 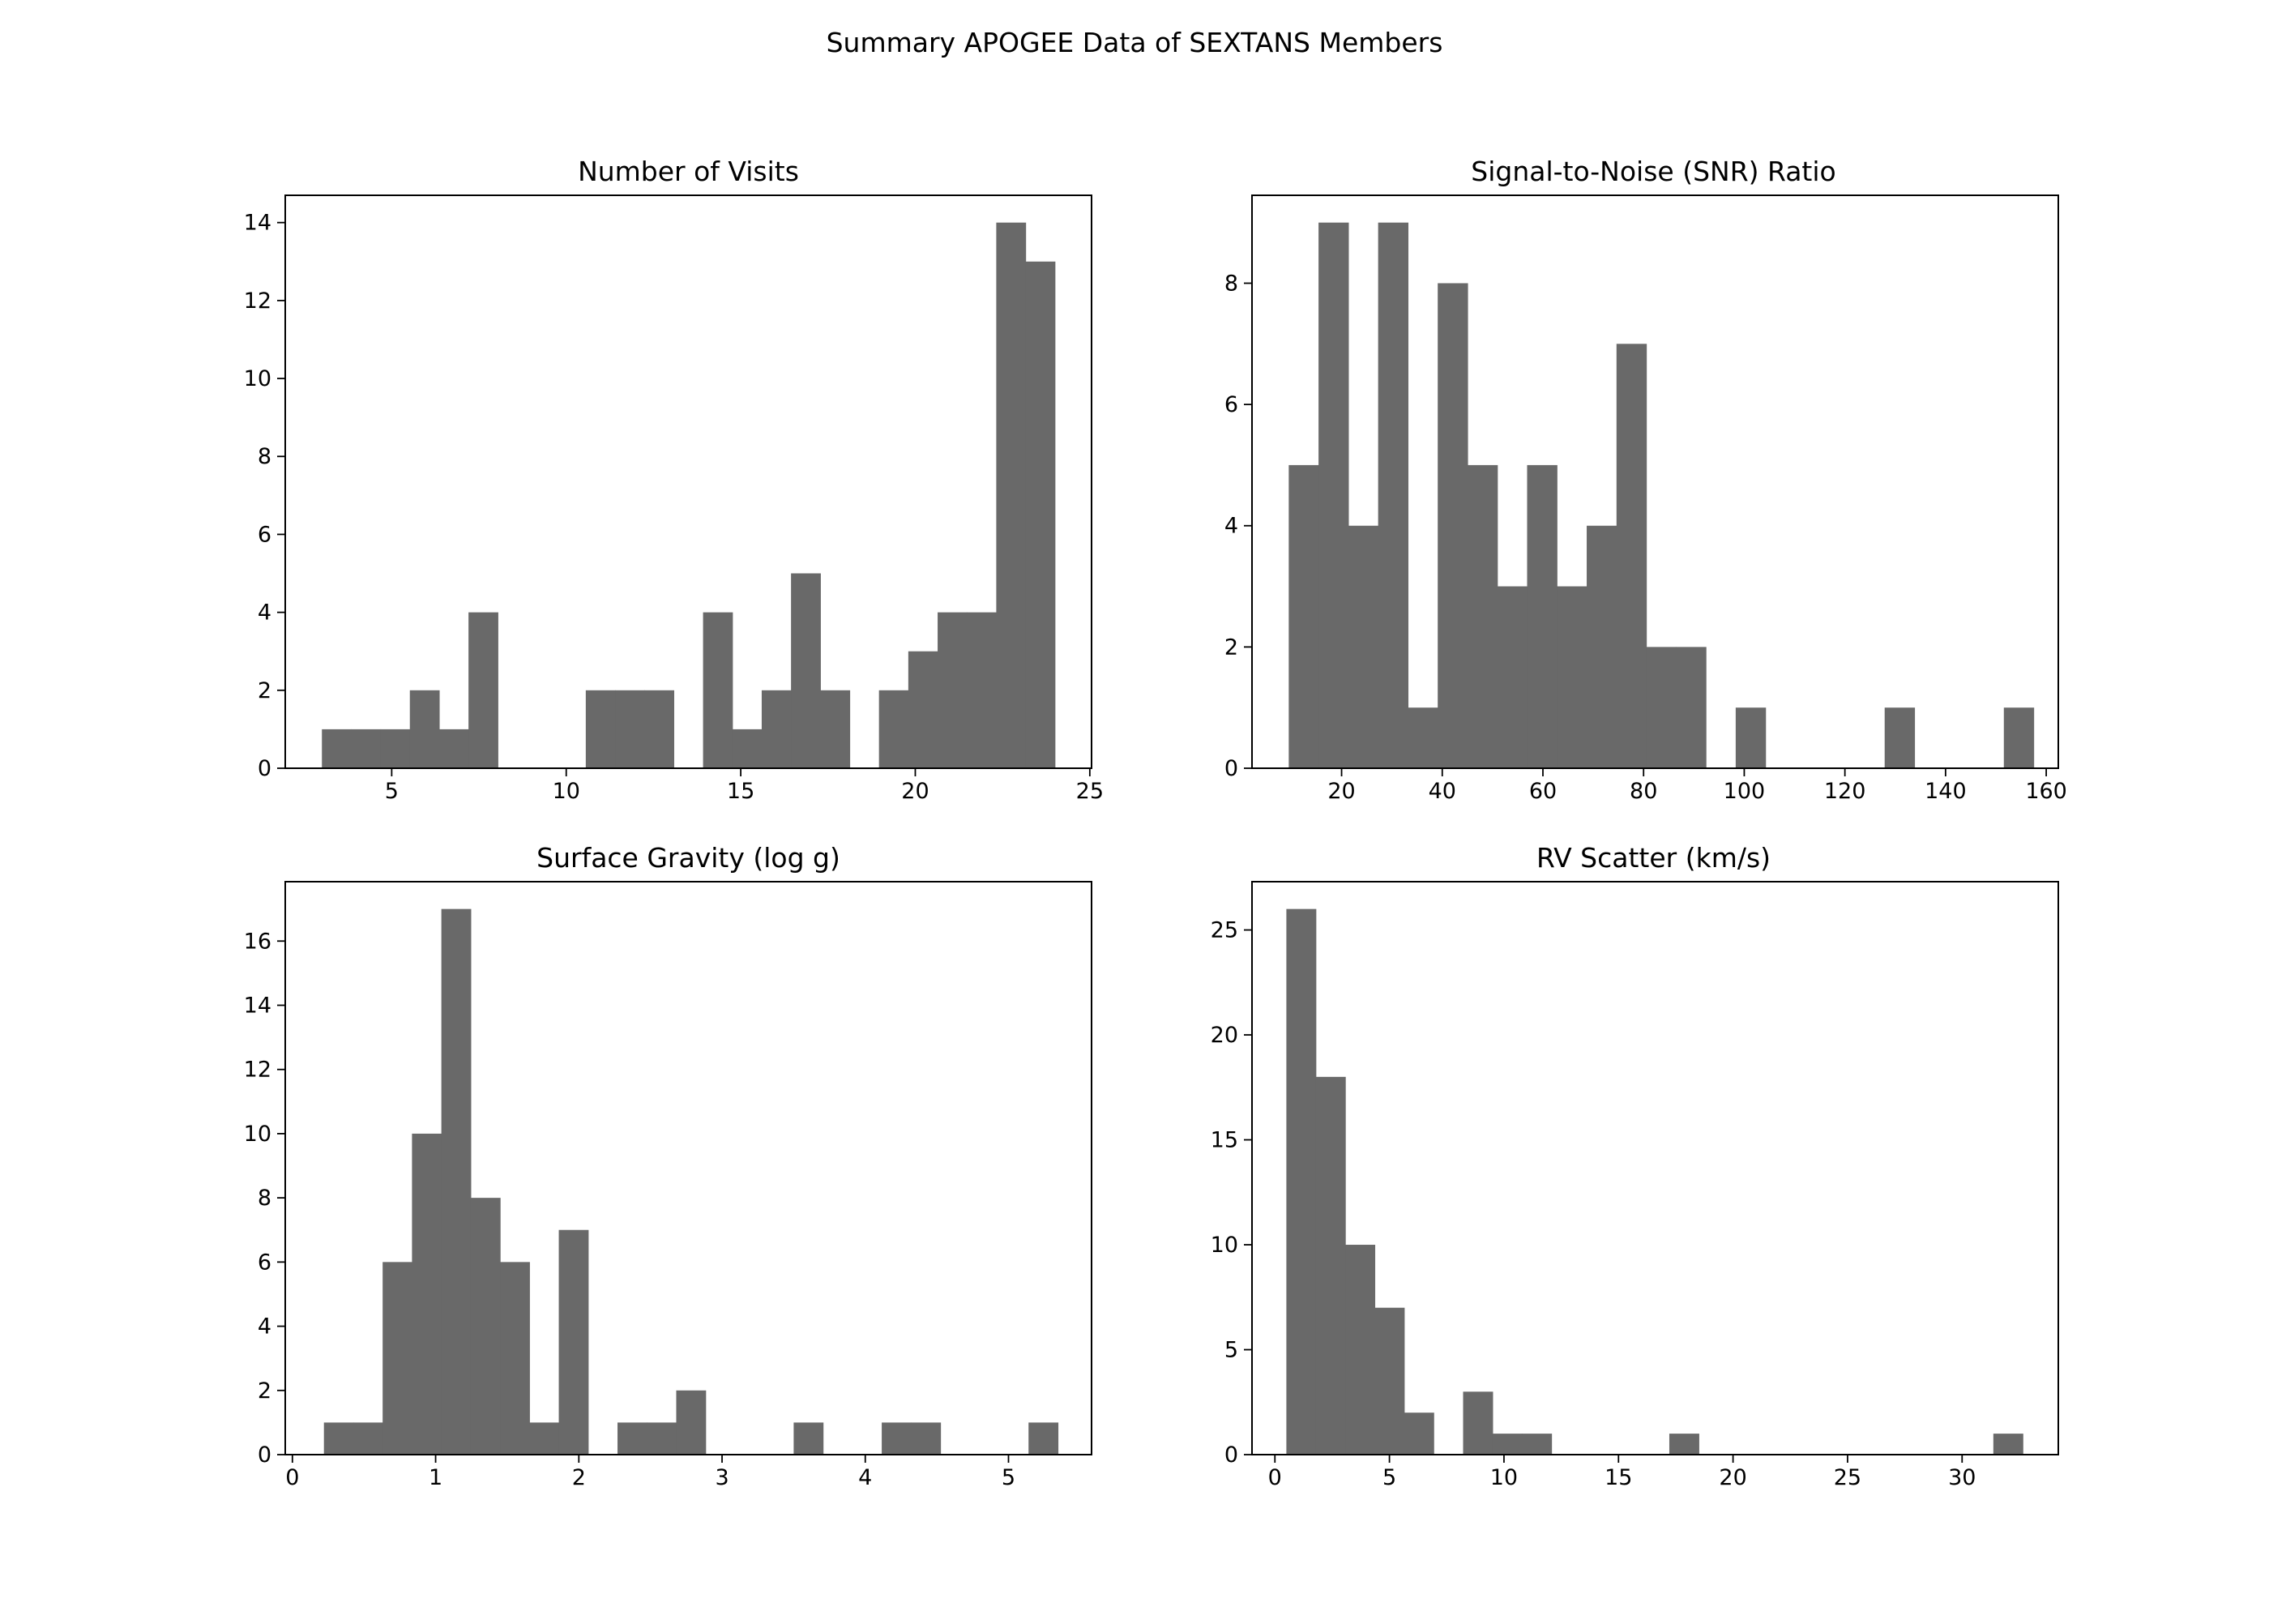 I want to click on y-tick-label: 16, so click(x=257, y=942).